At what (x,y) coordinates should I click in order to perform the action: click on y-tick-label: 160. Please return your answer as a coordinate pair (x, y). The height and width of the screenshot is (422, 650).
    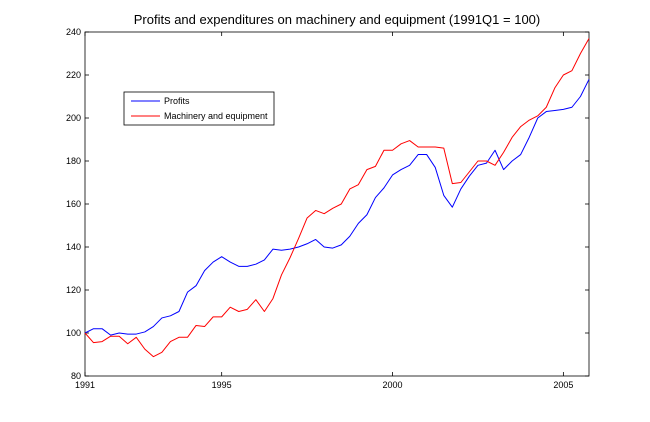
    Looking at the image, I should click on (73, 204).